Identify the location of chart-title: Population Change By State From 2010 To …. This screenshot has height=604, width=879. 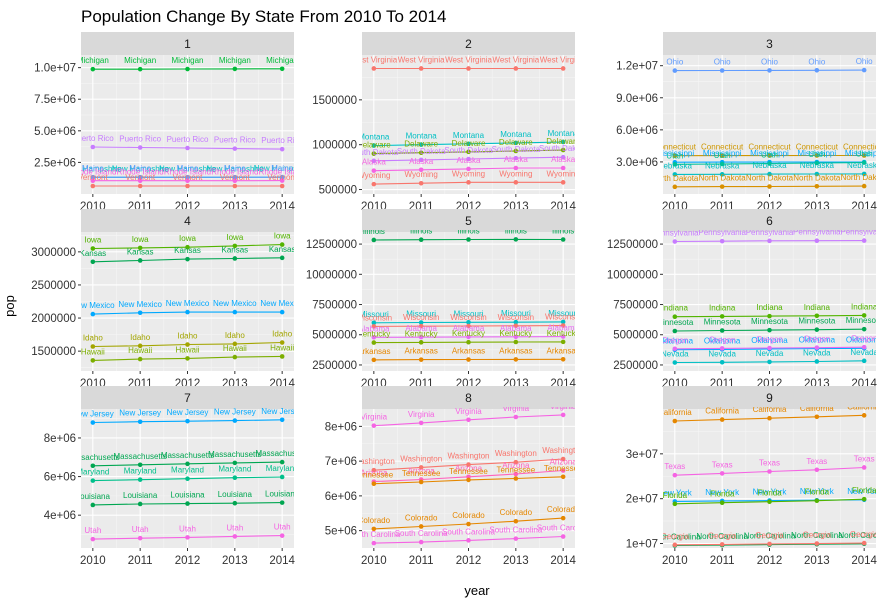
(263, 16).